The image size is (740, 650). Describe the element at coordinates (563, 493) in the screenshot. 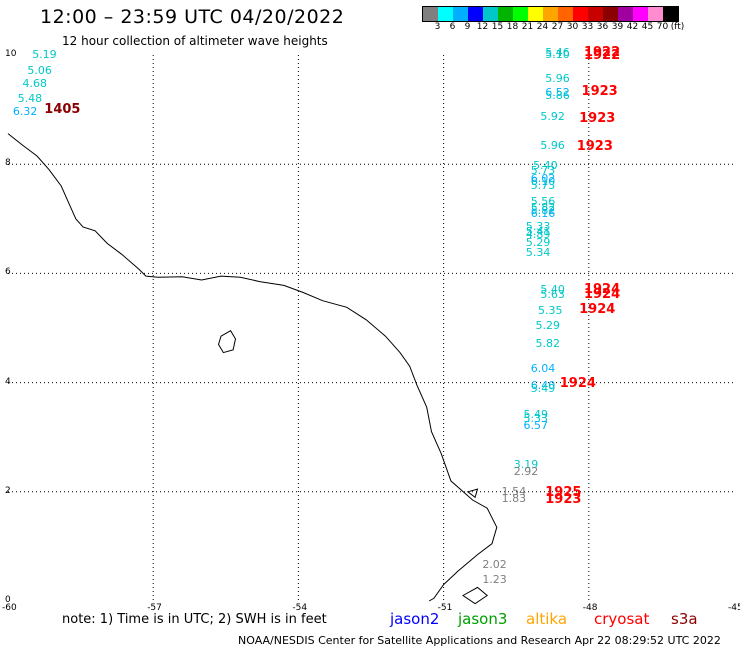

I see `pass-time-label: 1925` at that location.